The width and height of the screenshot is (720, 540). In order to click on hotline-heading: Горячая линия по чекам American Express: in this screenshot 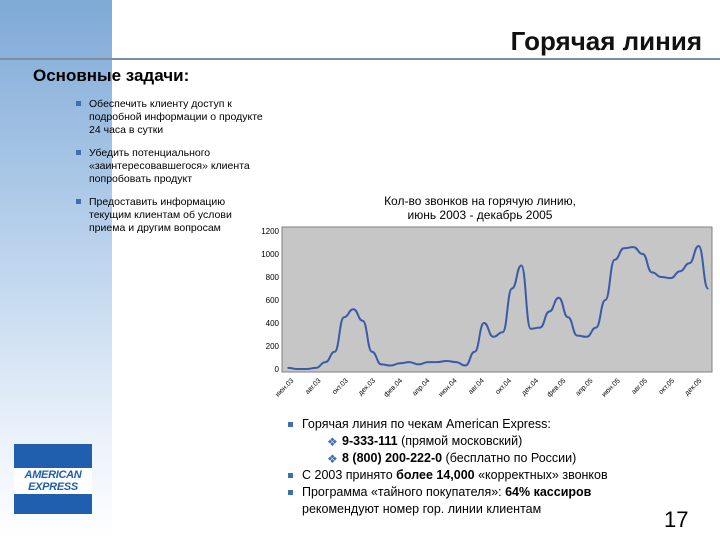, I will do `click(426, 424)`.